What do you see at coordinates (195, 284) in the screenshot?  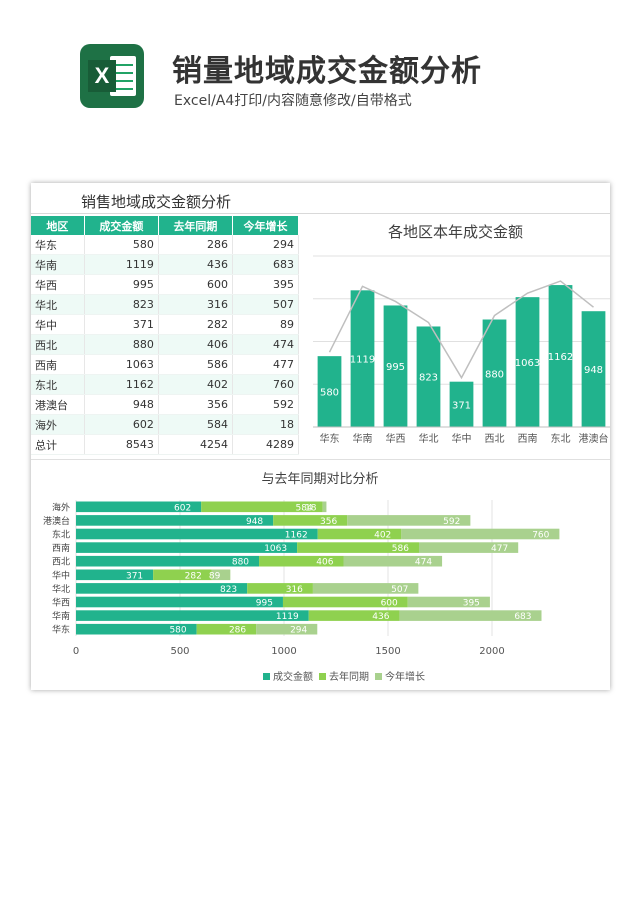 I see `table-cell: 600` at bounding box center [195, 284].